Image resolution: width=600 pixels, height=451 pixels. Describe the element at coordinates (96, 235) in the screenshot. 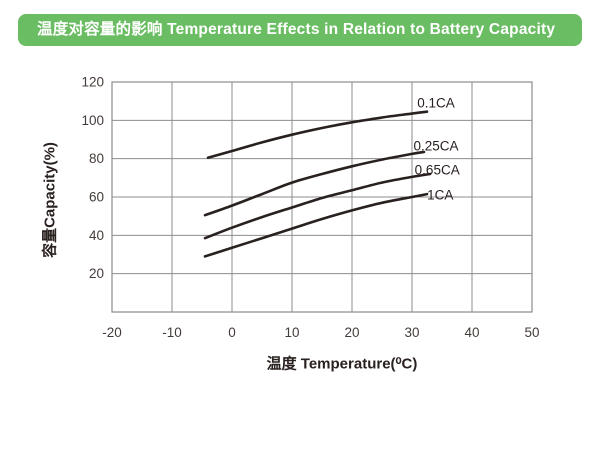

I see `y-tick-label-40: 40` at that location.